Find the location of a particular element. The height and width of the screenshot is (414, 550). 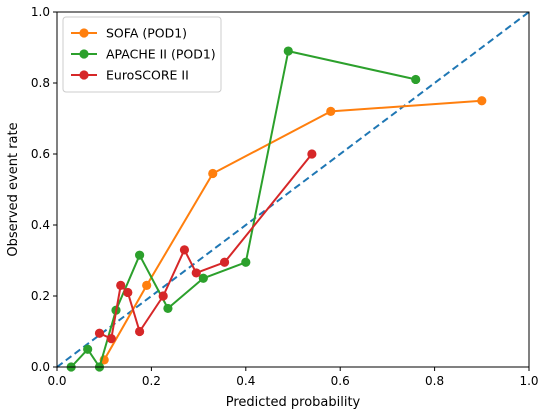

y-axis-label: Observed event rate is located at coordinates (13, 189).